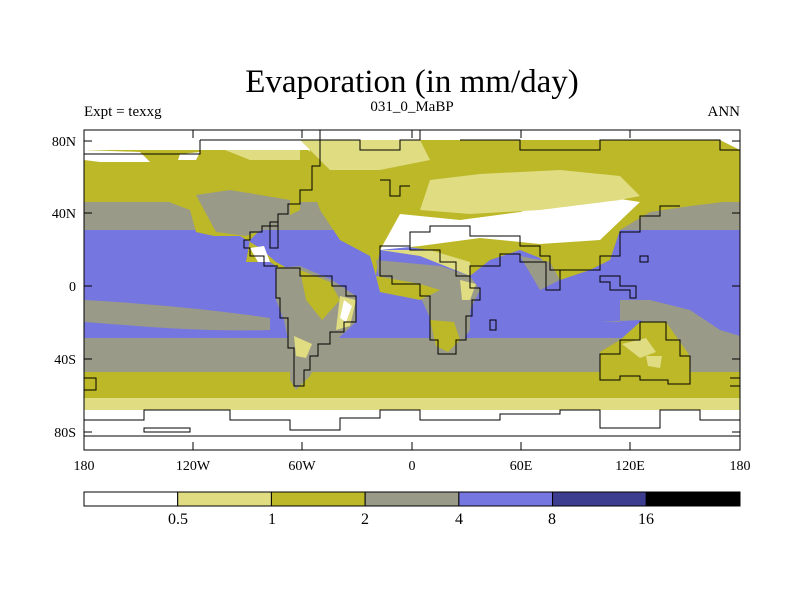 The image size is (800, 600). I want to click on colorbar-label-0: 0.5, so click(178, 519).